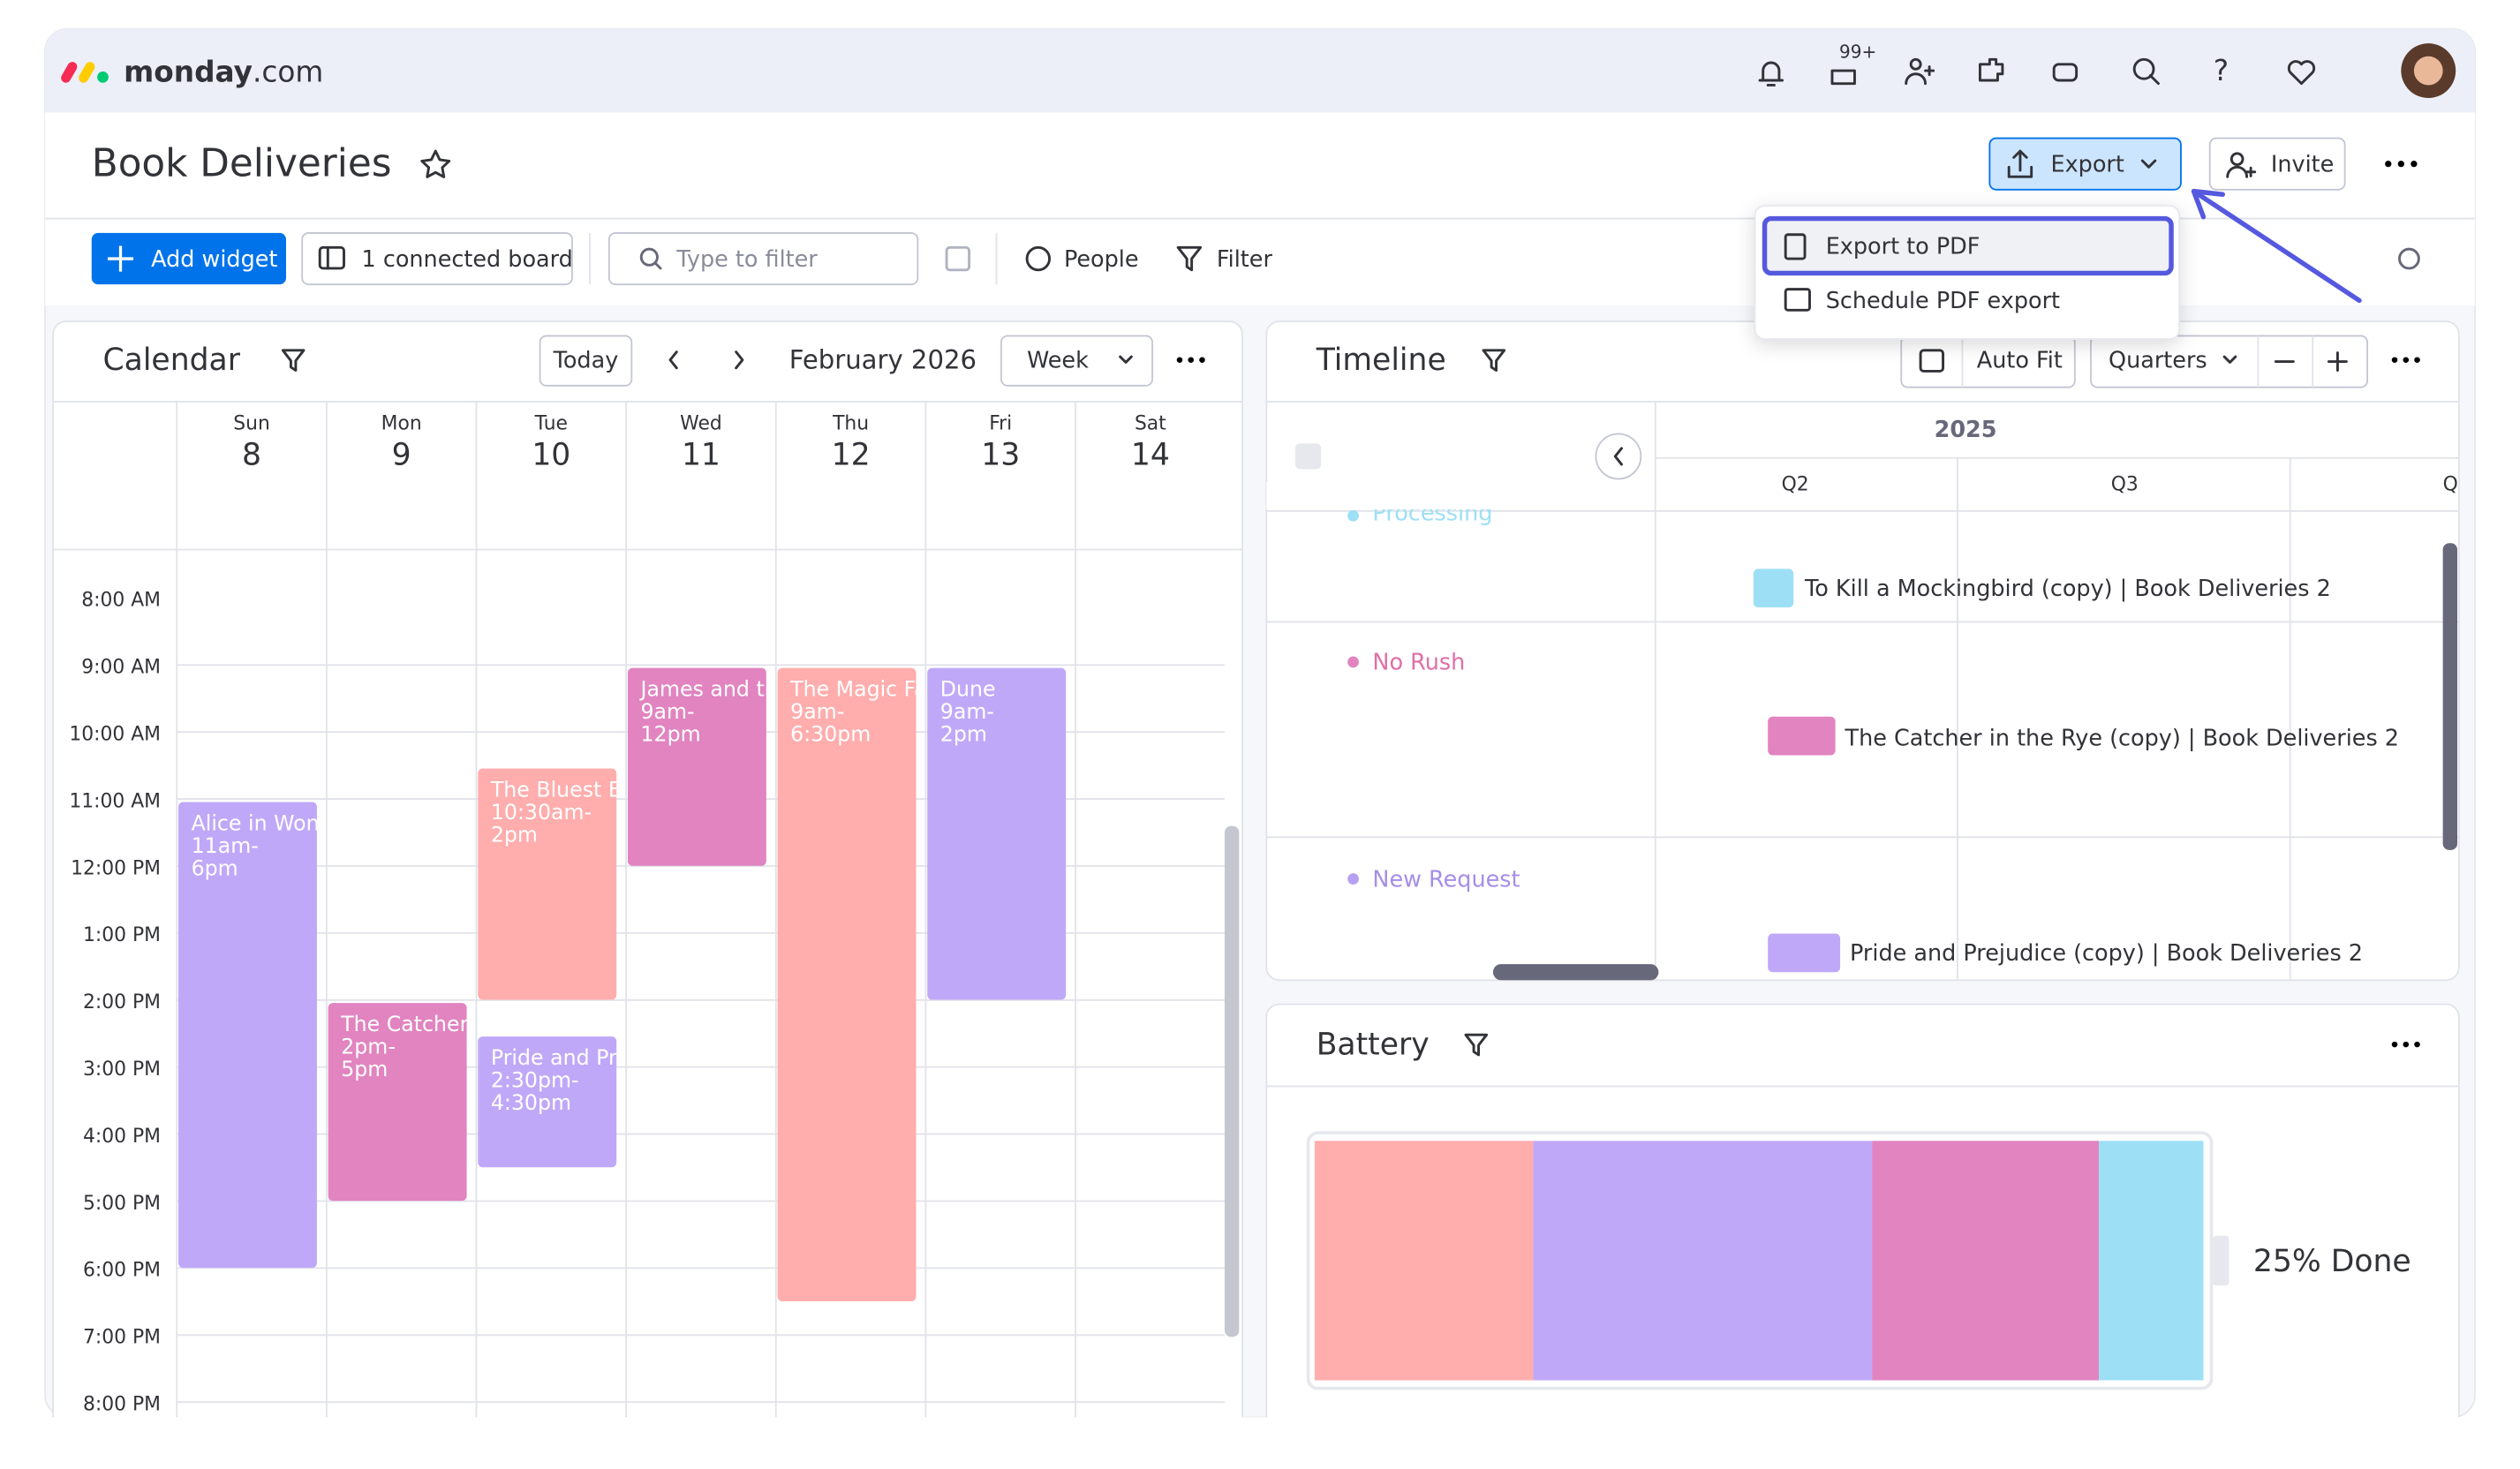 This screenshot has width=2520, height=1469. I want to click on next-week, so click(739, 360).